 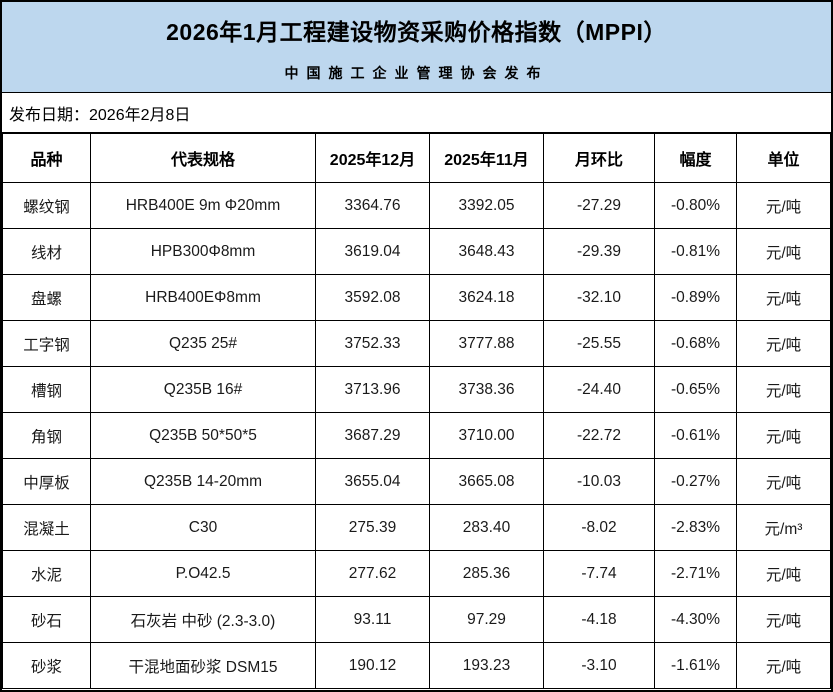 What do you see at coordinates (372, 251) in the screenshot?
I see `cell-price-dec: 3619.04` at bounding box center [372, 251].